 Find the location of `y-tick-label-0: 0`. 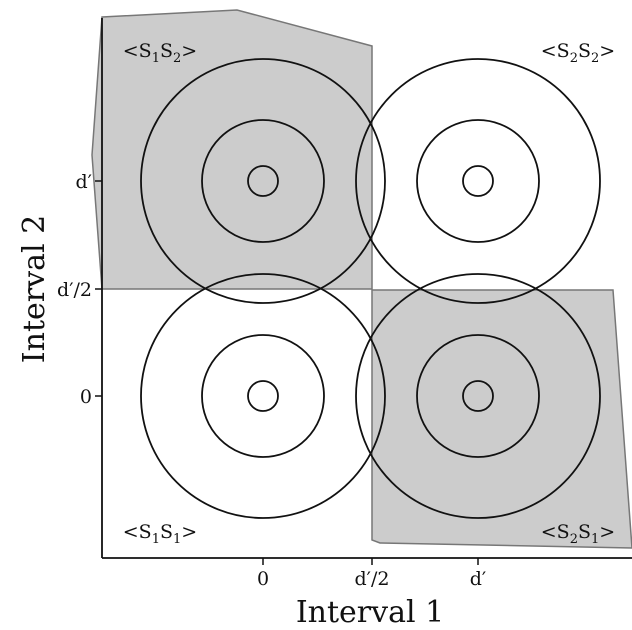

y-tick-label-0: 0 is located at coordinates (86, 397).